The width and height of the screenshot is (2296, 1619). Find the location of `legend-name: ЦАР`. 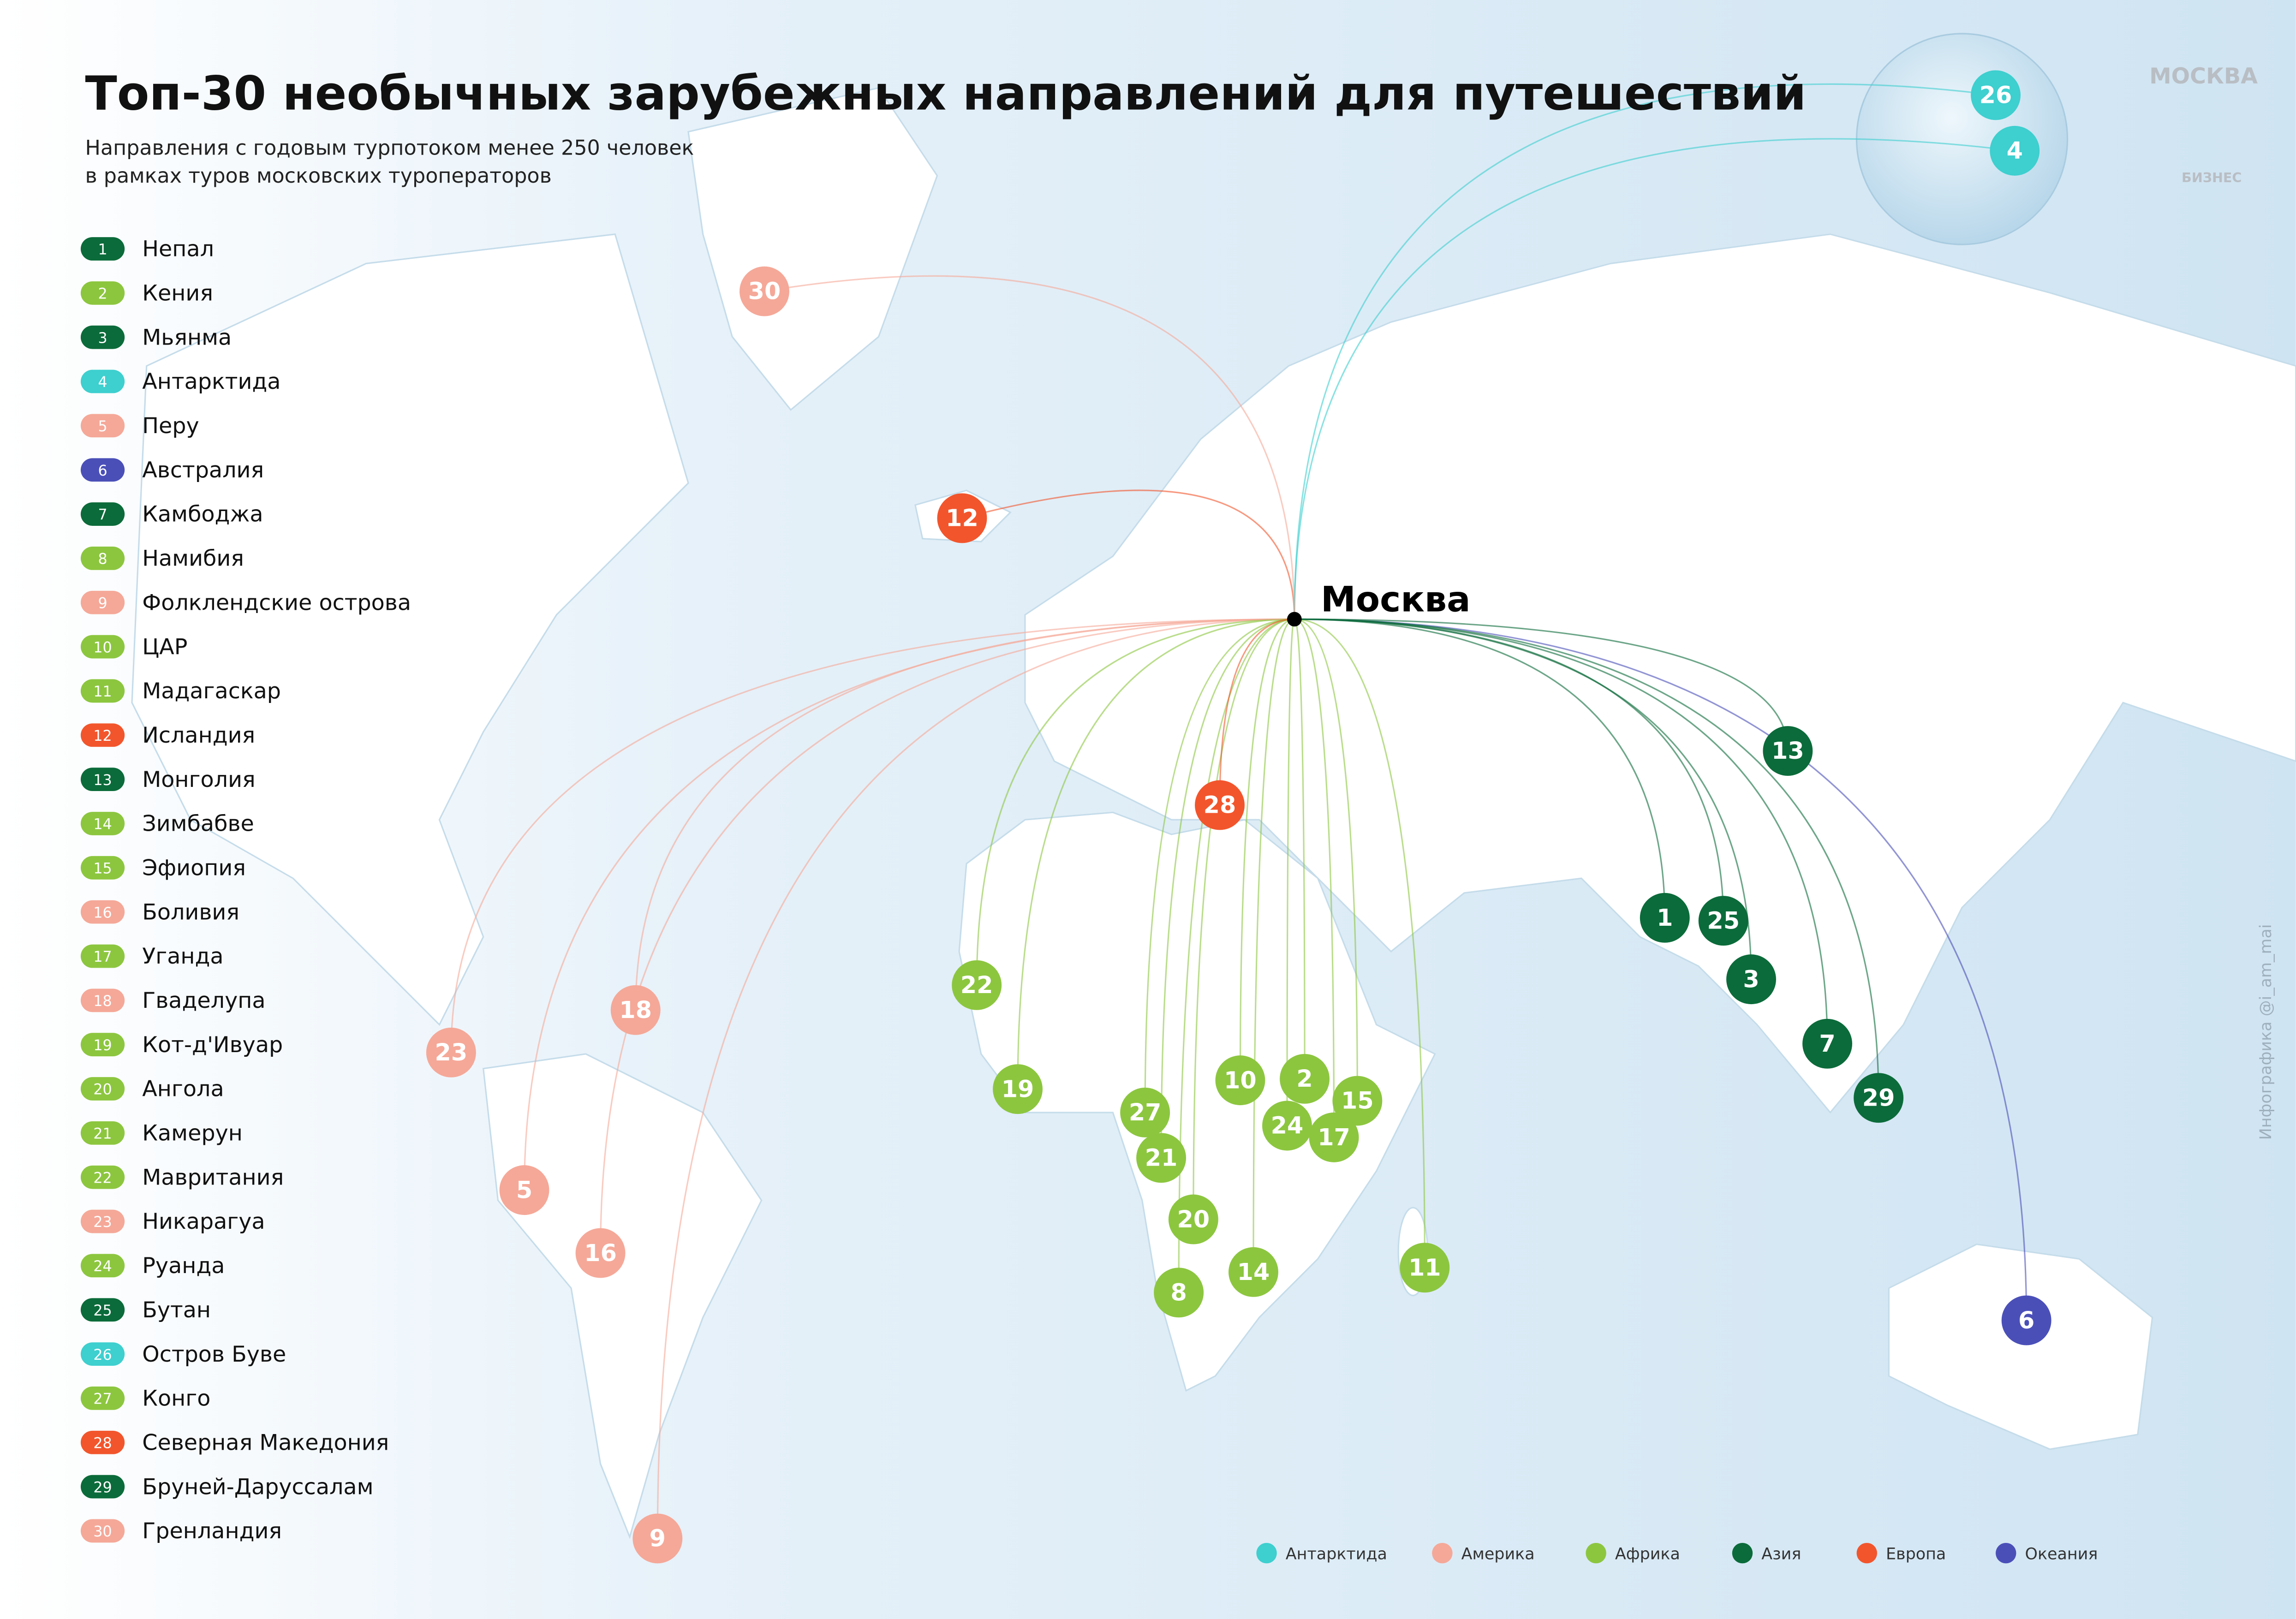

legend-name: ЦАР is located at coordinates (164, 647).